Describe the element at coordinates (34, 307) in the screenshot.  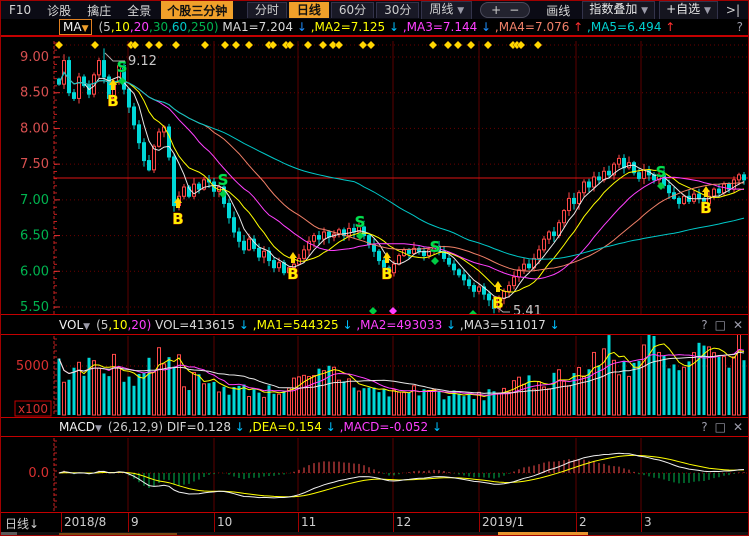
I see `price-tick-label: 5.50` at that location.